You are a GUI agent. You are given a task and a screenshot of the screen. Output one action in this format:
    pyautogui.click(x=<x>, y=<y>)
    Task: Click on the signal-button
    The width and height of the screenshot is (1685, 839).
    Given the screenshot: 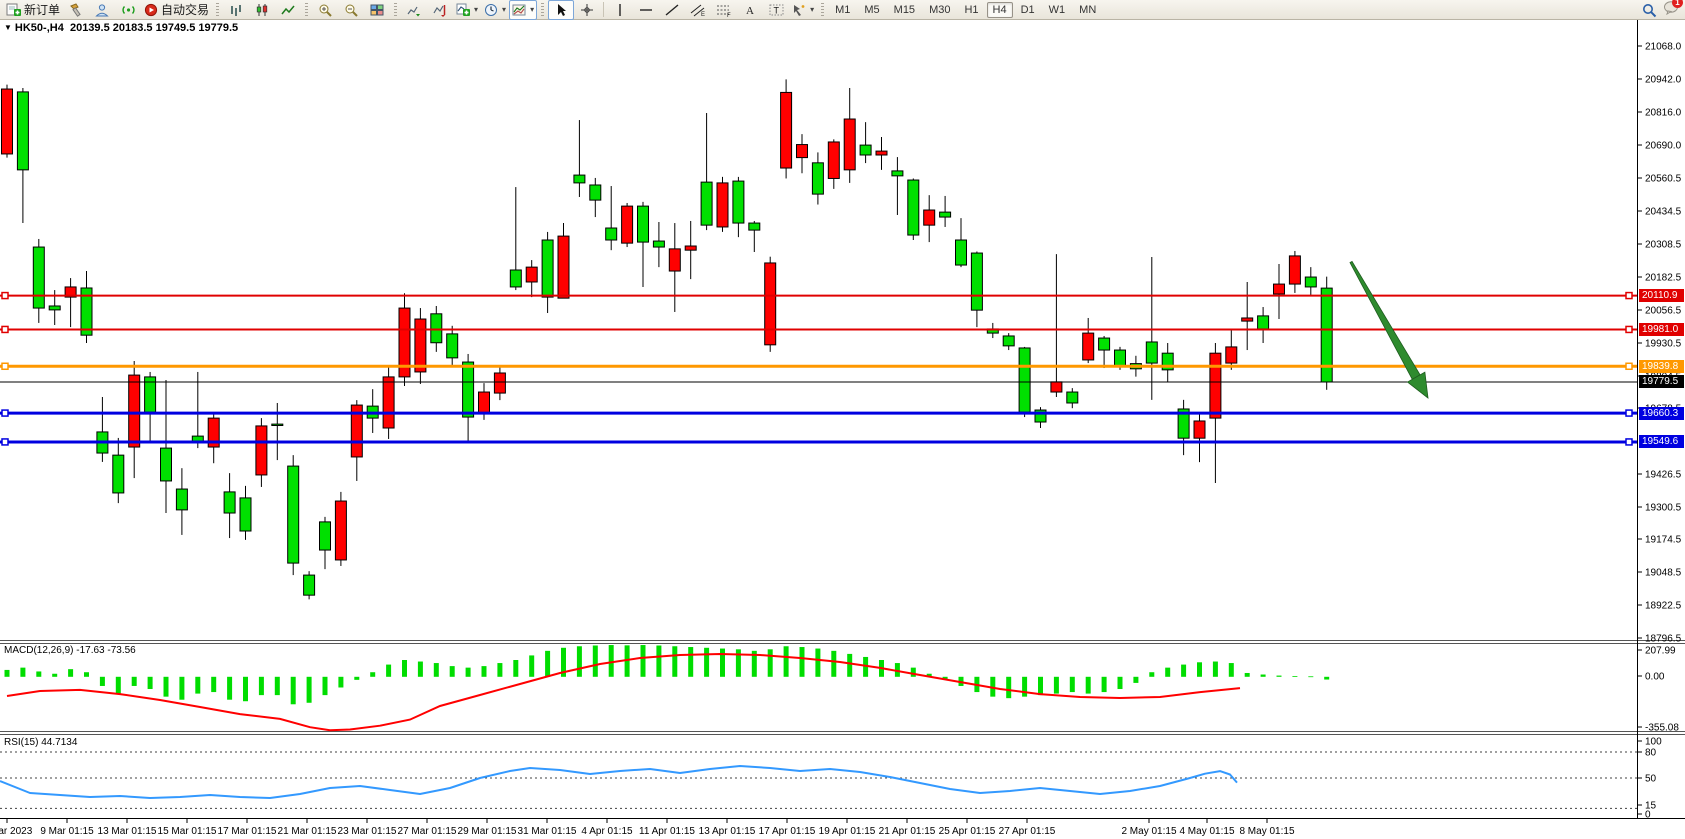 What is the action you would take?
    pyautogui.click(x=128, y=10)
    